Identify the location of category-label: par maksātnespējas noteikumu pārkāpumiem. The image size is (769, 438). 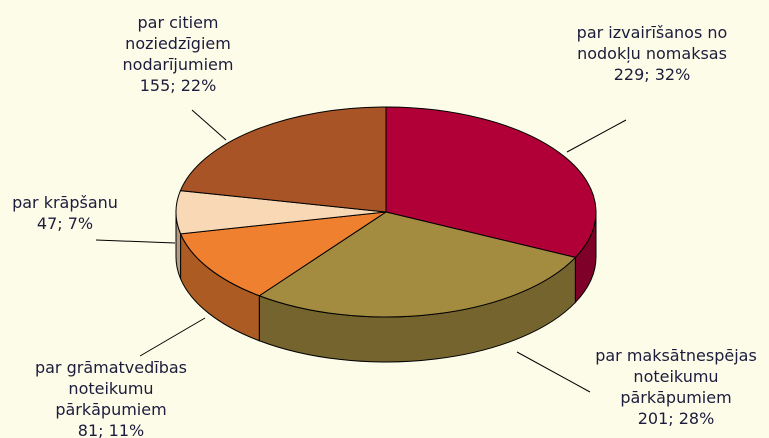
(676, 376).